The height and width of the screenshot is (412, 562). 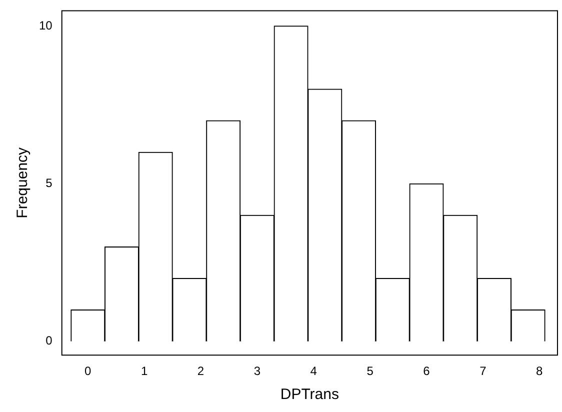 I want to click on x-tick-label: 8, so click(x=540, y=371).